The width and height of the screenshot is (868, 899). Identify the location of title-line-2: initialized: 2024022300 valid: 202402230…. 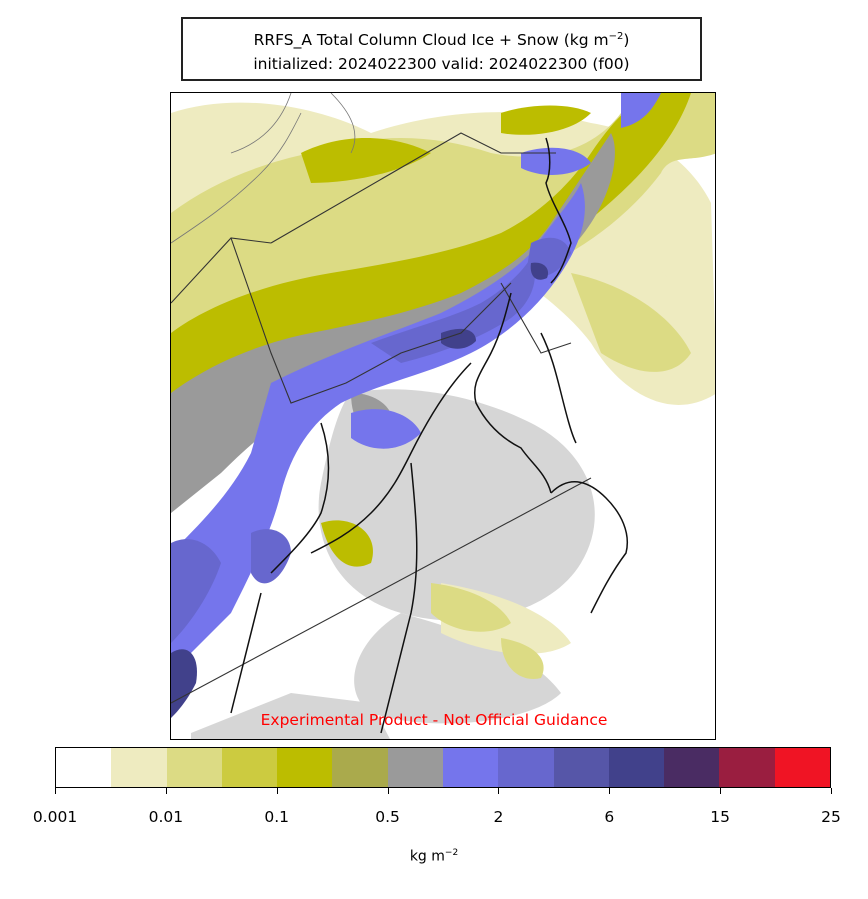
(441, 64).